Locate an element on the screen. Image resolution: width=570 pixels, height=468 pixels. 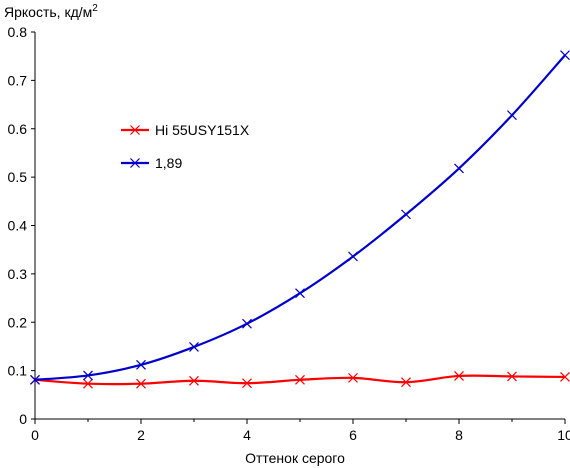
x-tick-label: 2 is located at coordinates (141, 435).